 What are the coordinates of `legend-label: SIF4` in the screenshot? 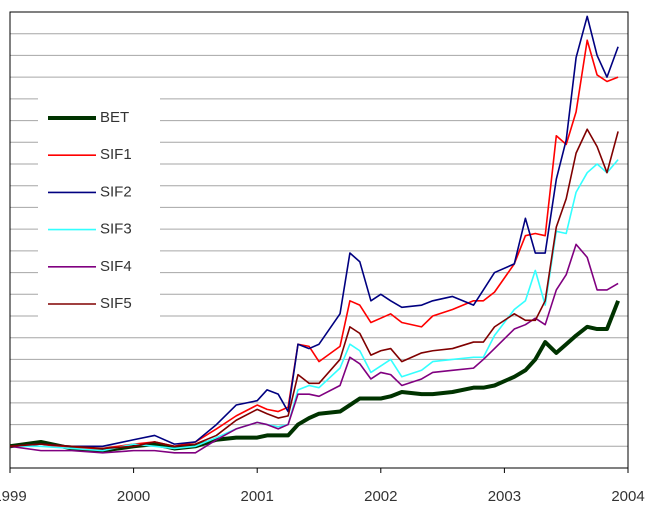 It's located at (116, 266).